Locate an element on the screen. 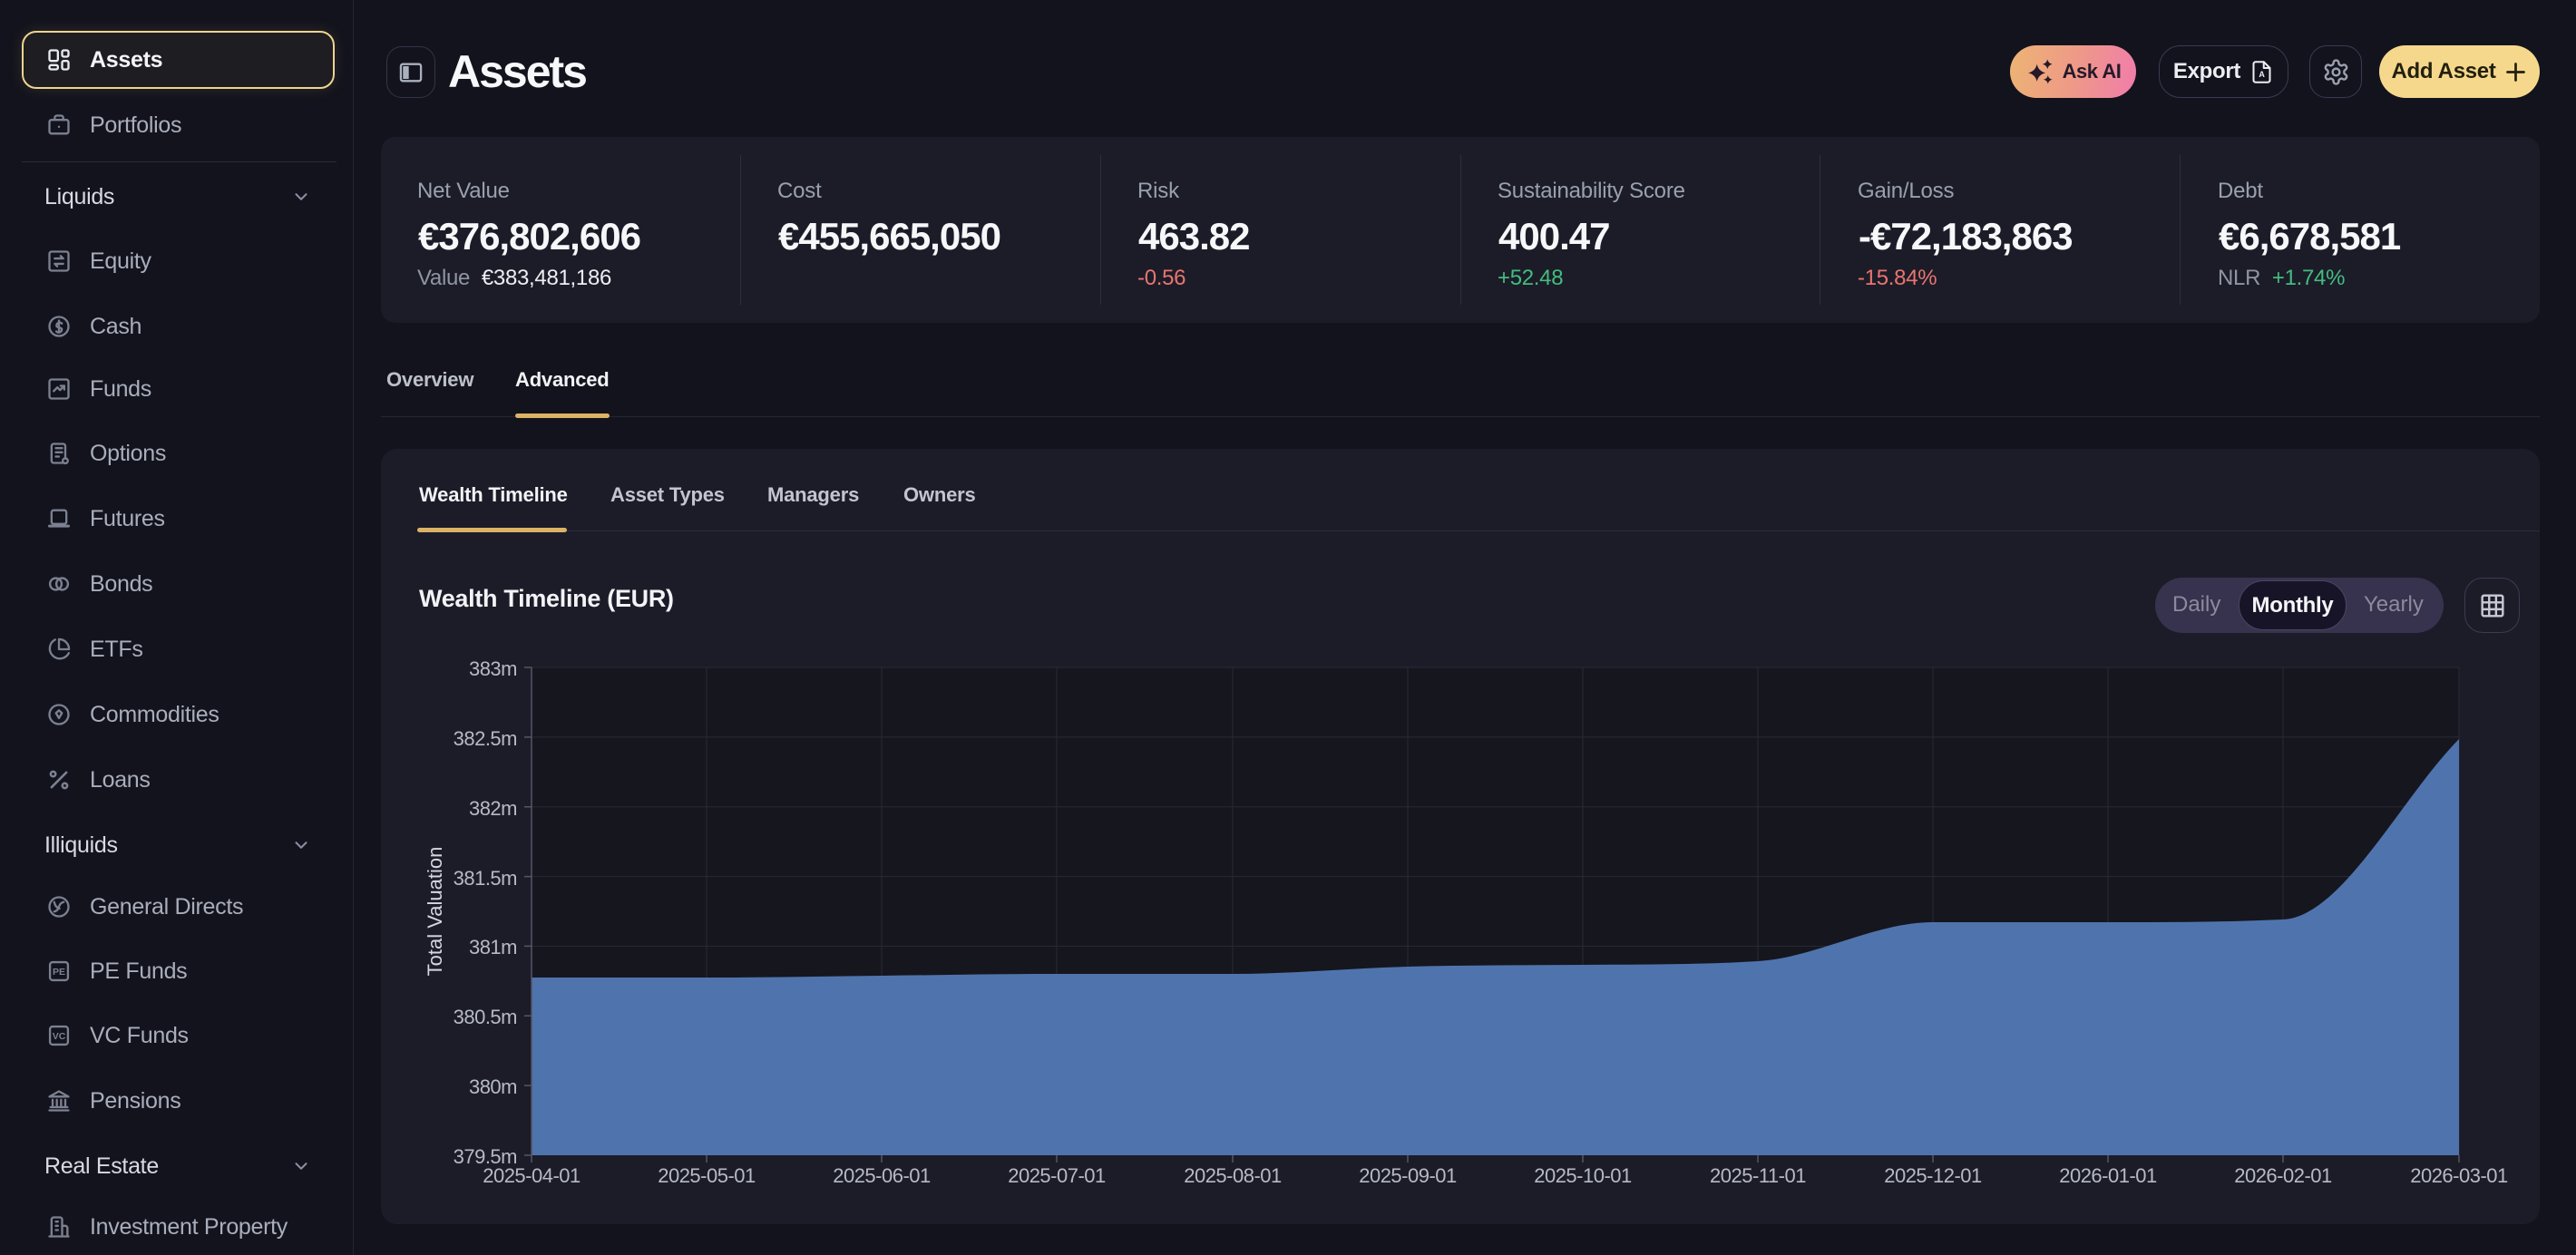  svg-text: 2026-02-01 is located at coordinates (2283, 1175).